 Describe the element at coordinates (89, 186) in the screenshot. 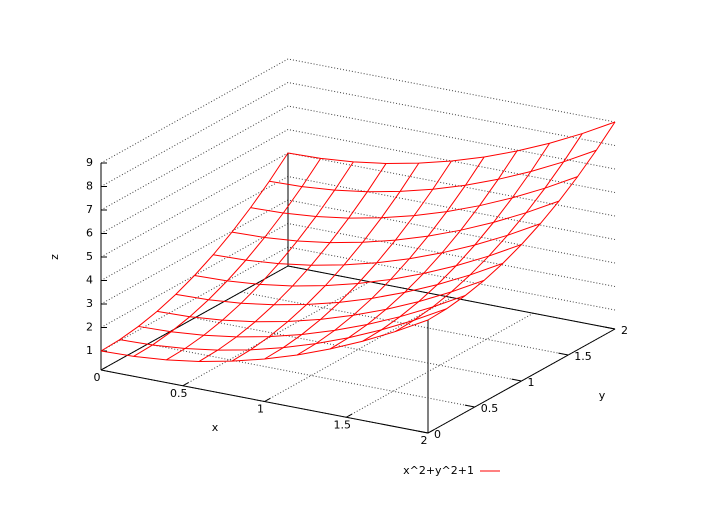

I see `z-tick-label: 8` at that location.